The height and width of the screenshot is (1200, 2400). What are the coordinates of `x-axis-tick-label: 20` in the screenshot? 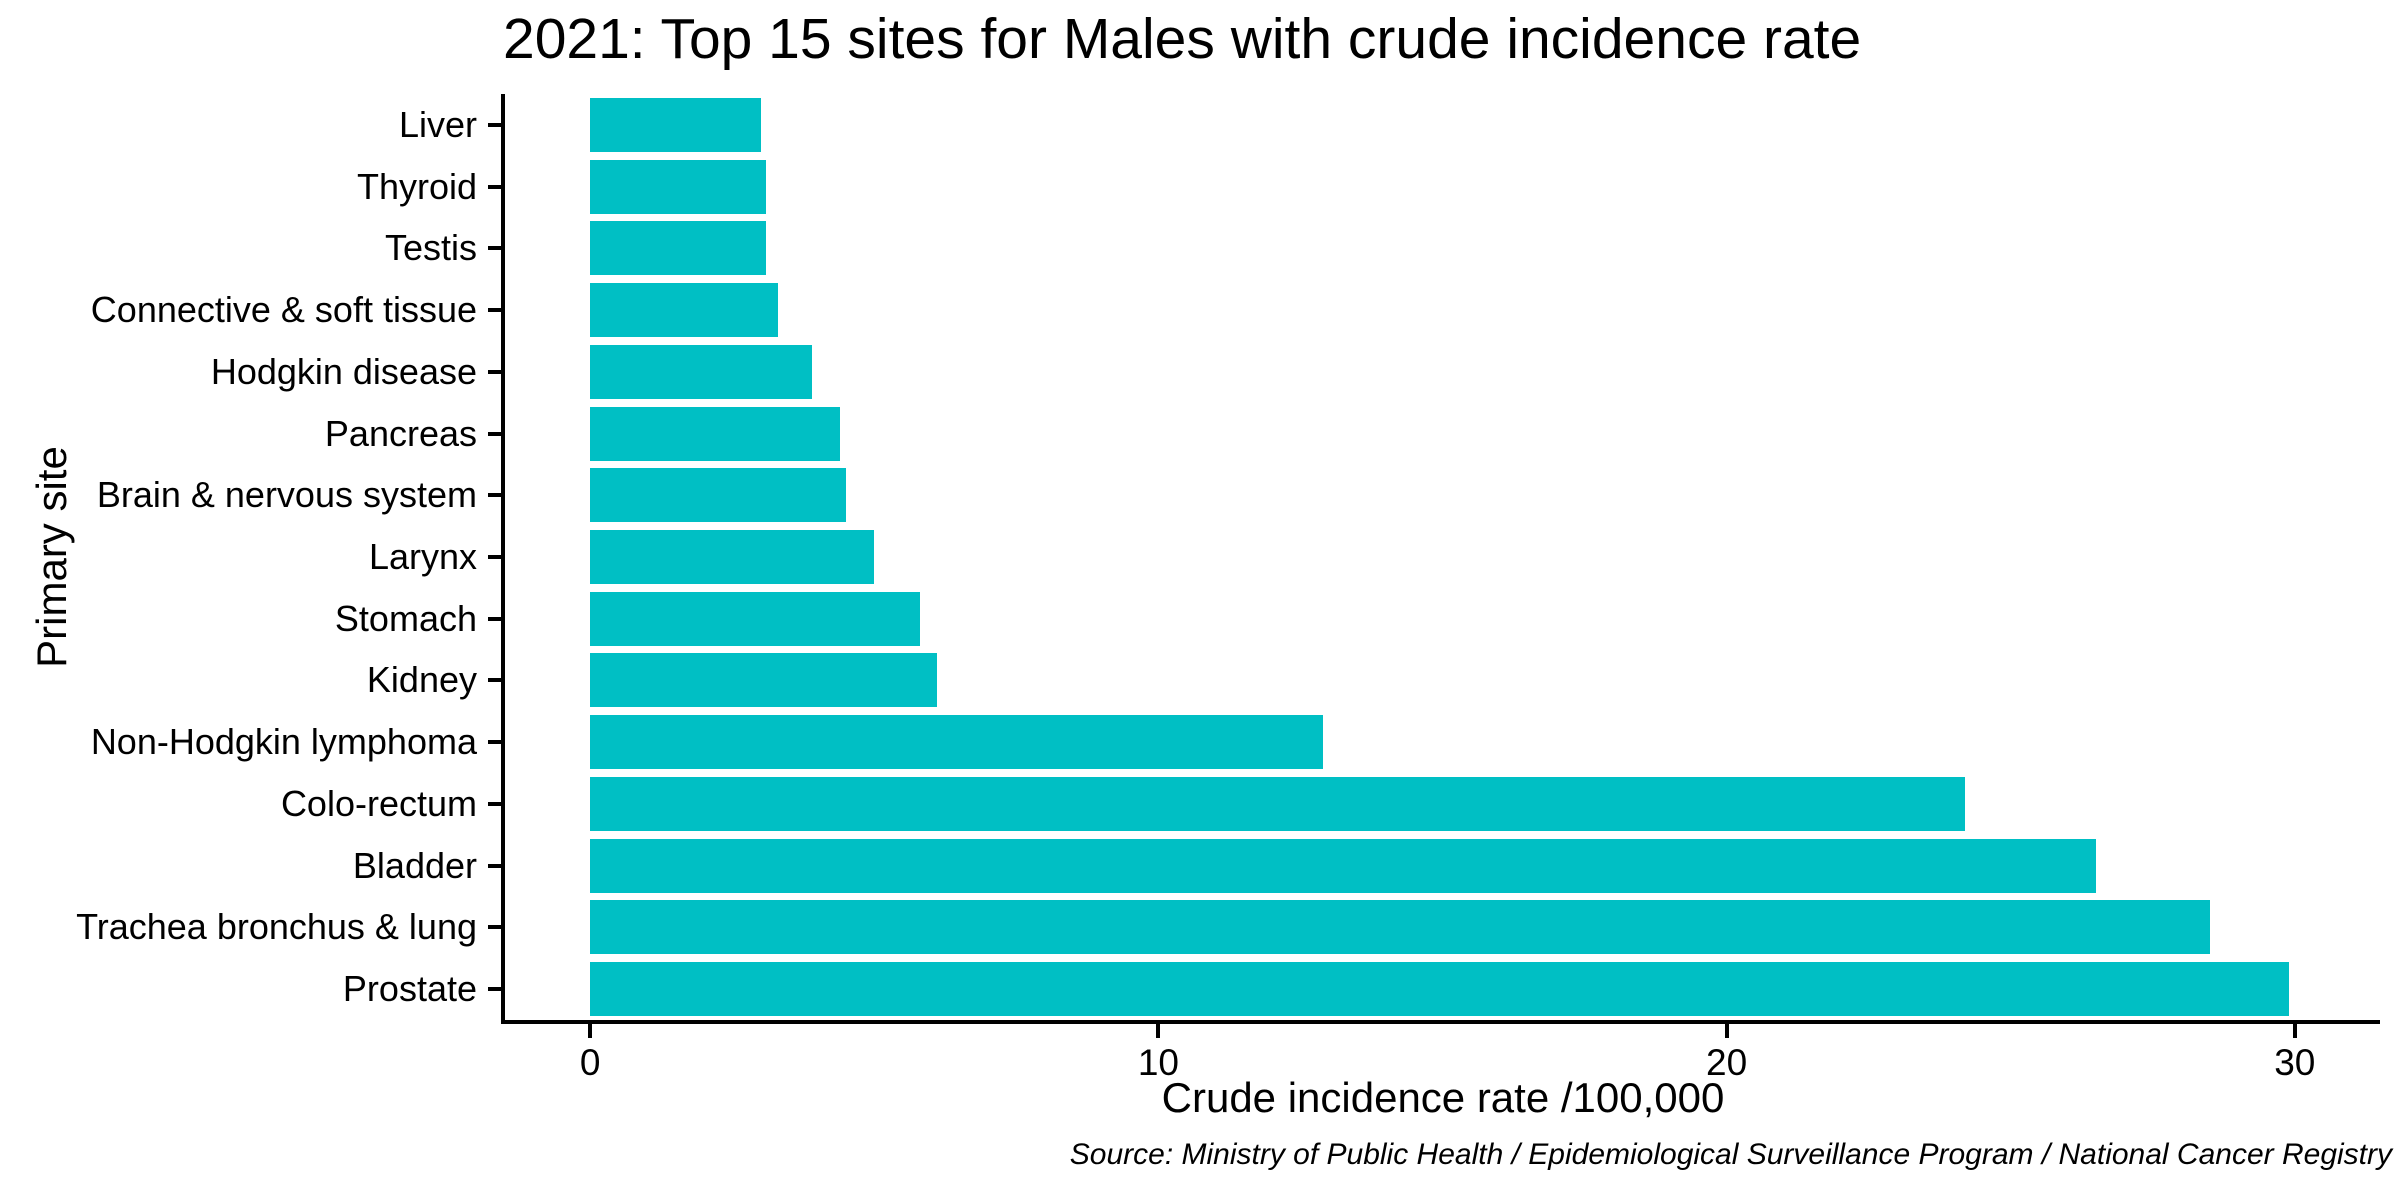 It's located at (1727, 1062).